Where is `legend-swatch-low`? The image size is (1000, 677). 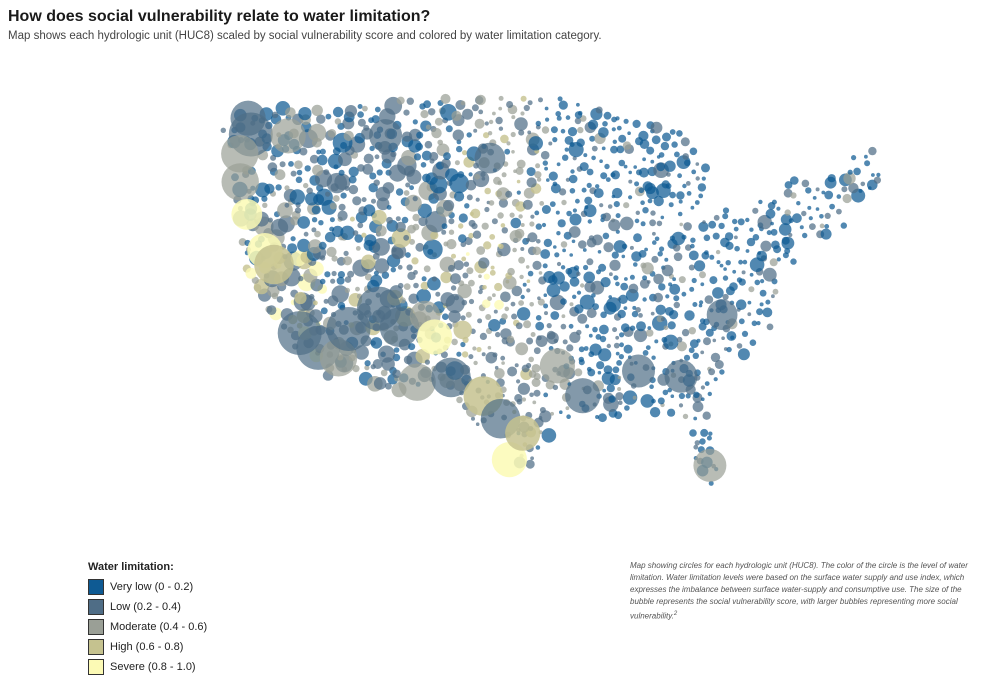
legend-swatch-low is located at coordinates (96, 607).